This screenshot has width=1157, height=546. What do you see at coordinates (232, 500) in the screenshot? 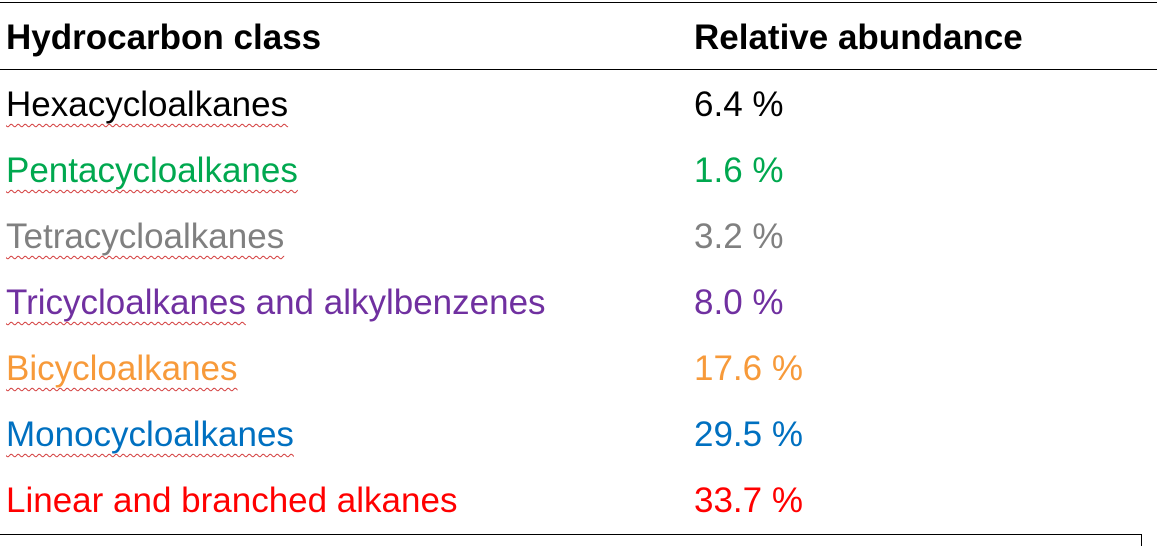
I see `row-class-label: Linear and branched alkanes` at bounding box center [232, 500].